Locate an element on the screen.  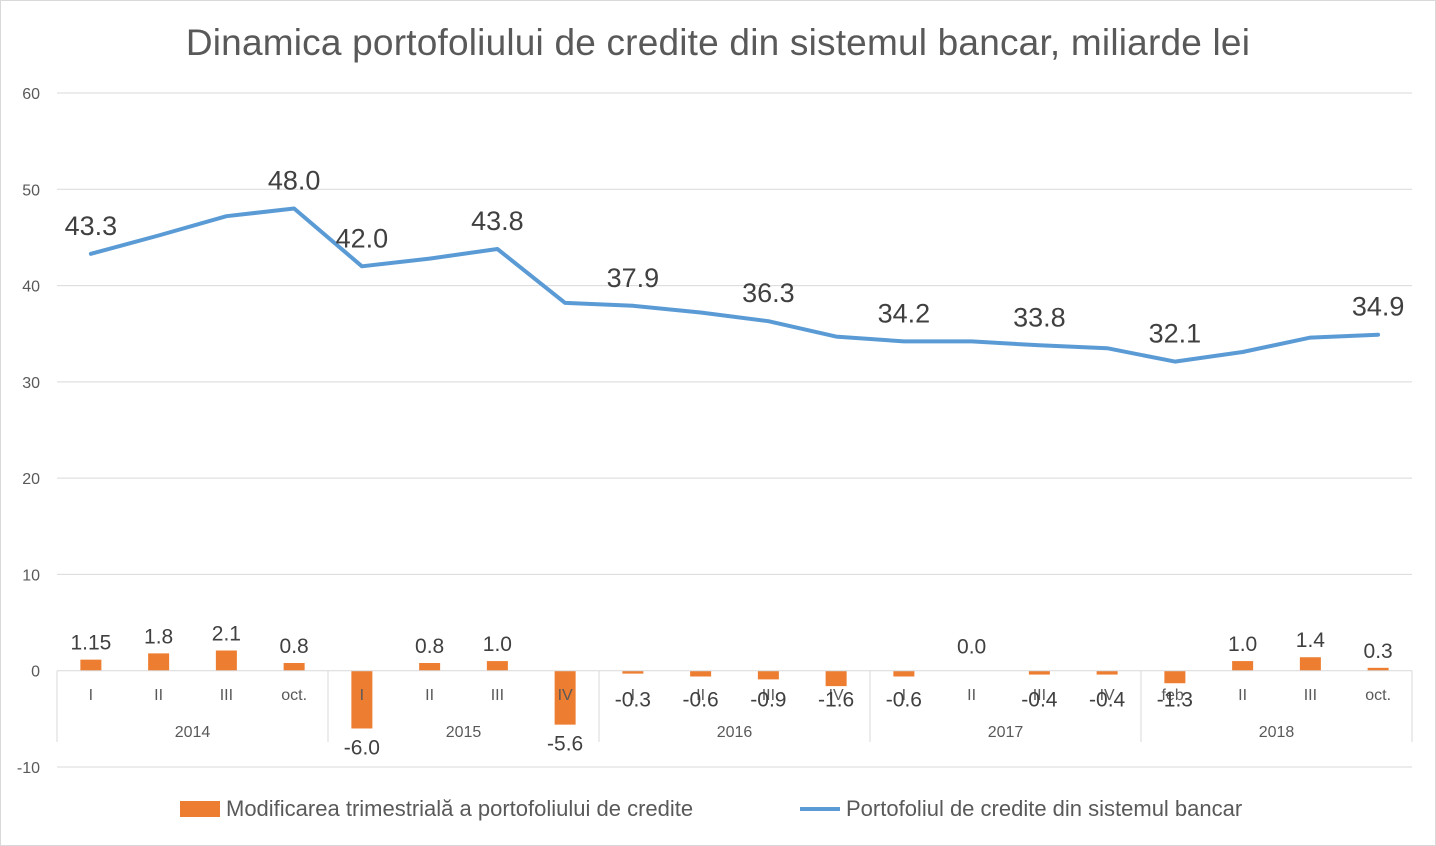
bar-data-label: -0.9 is located at coordinates (768, 700).